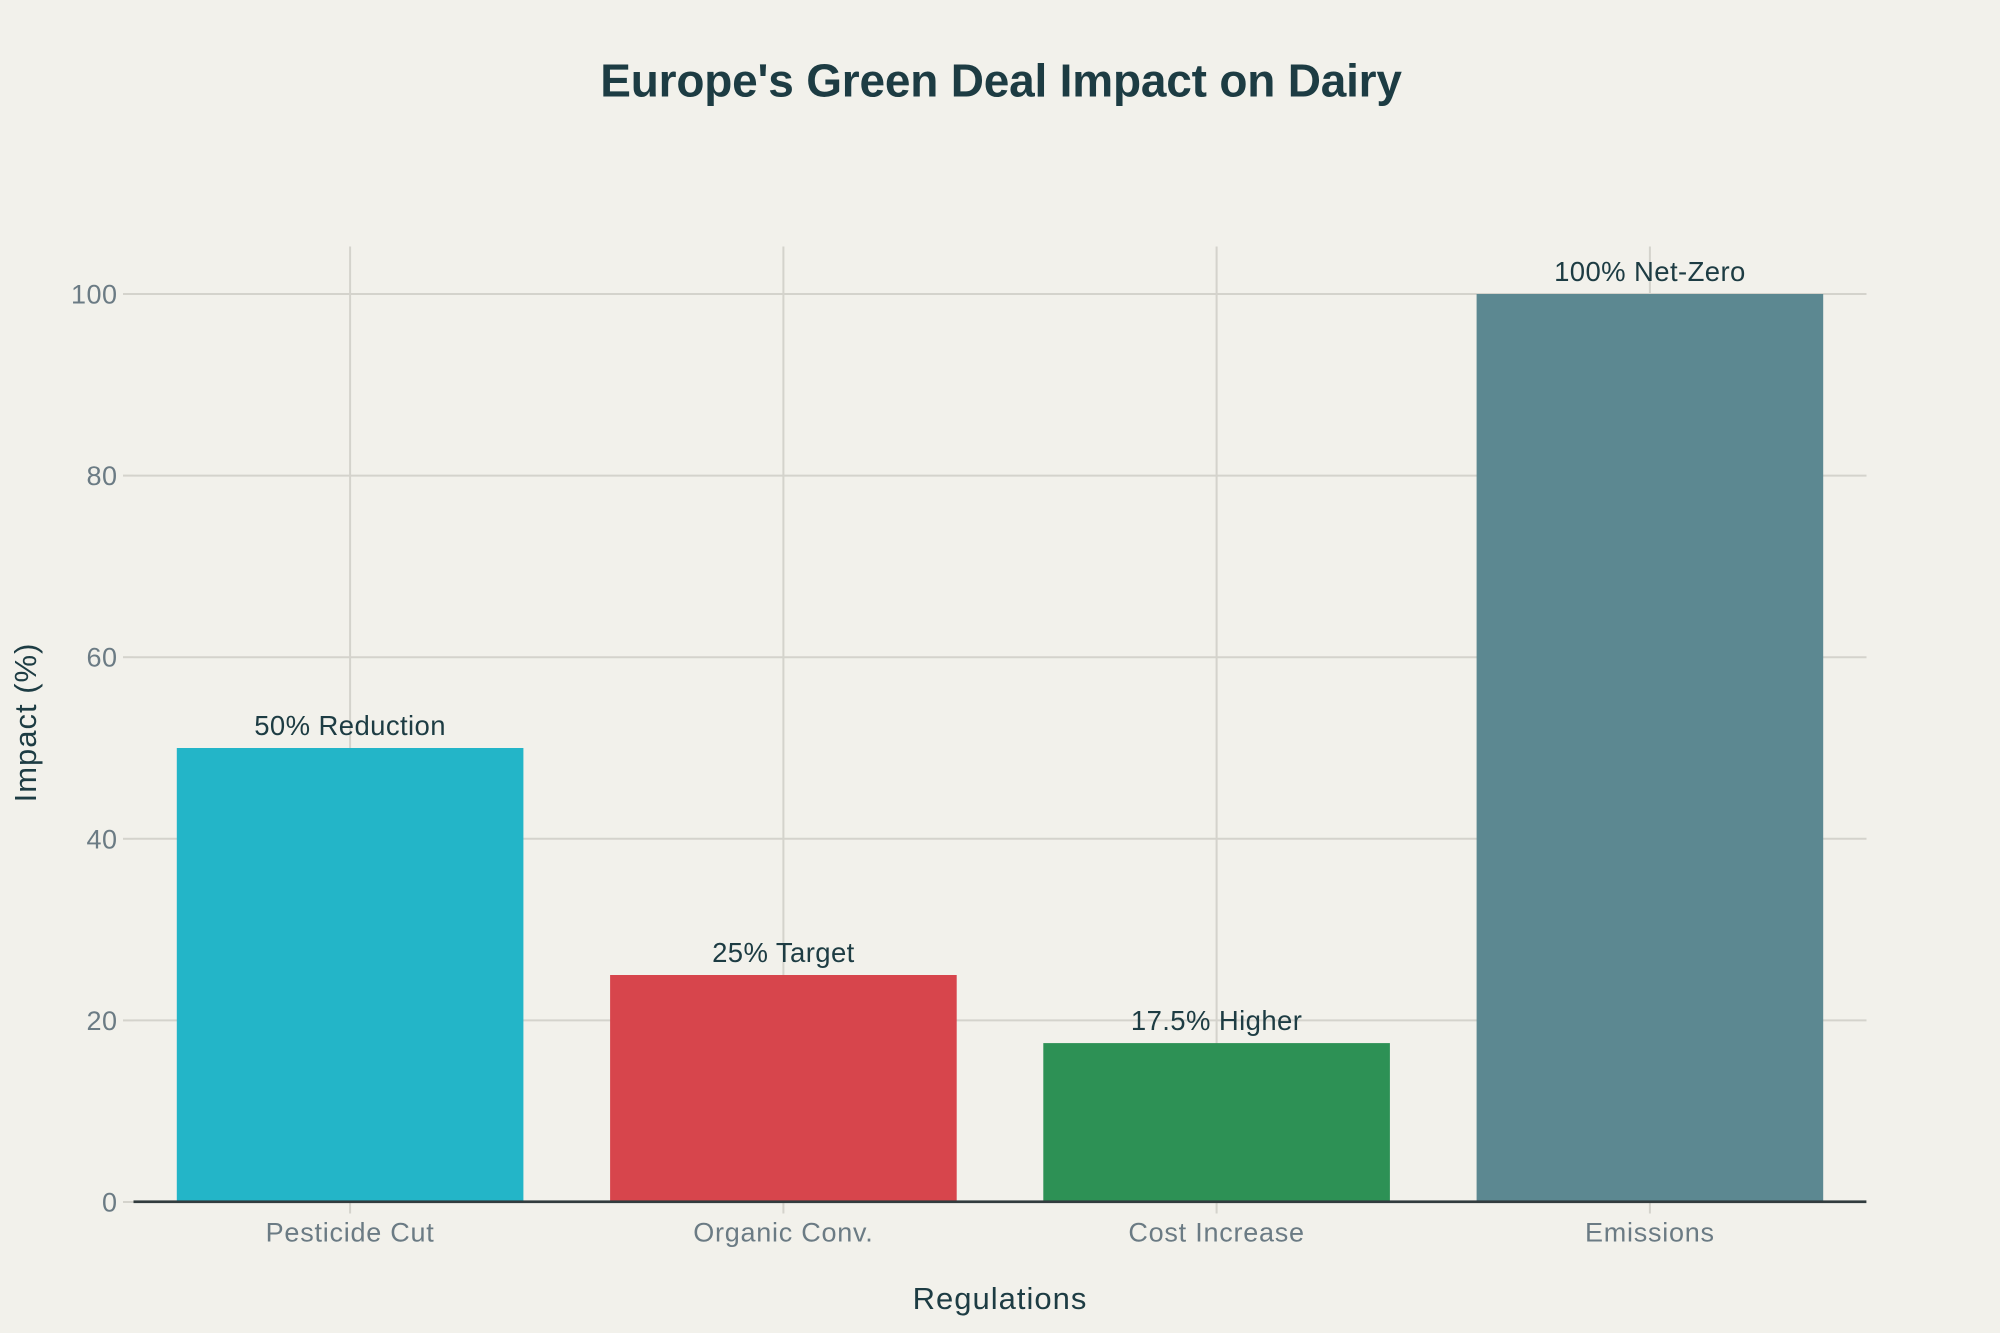 The width and height of the screenshot is (2000, 1333). What do you see at coordinates (783, 1233) in the screenshot?
I see `svg-text: Organic Conv.` at bounding box center [783, 1233].